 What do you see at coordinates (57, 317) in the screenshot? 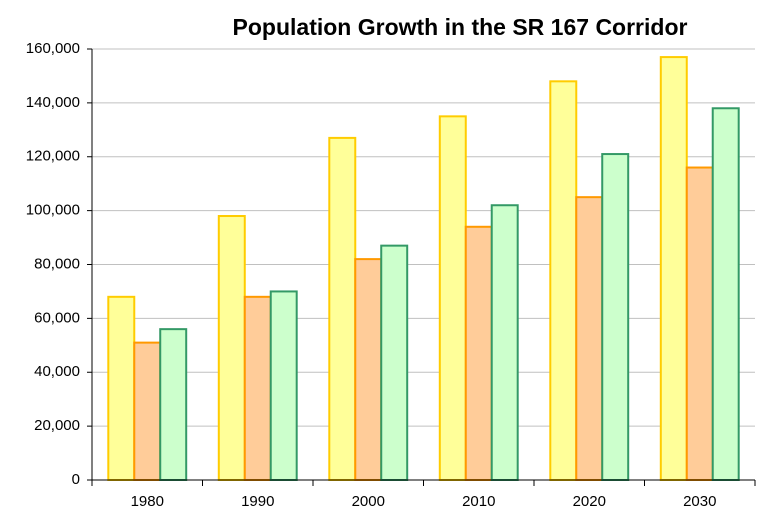
I see `y-tick-label: 60,000` at bounding box center [57, 317].